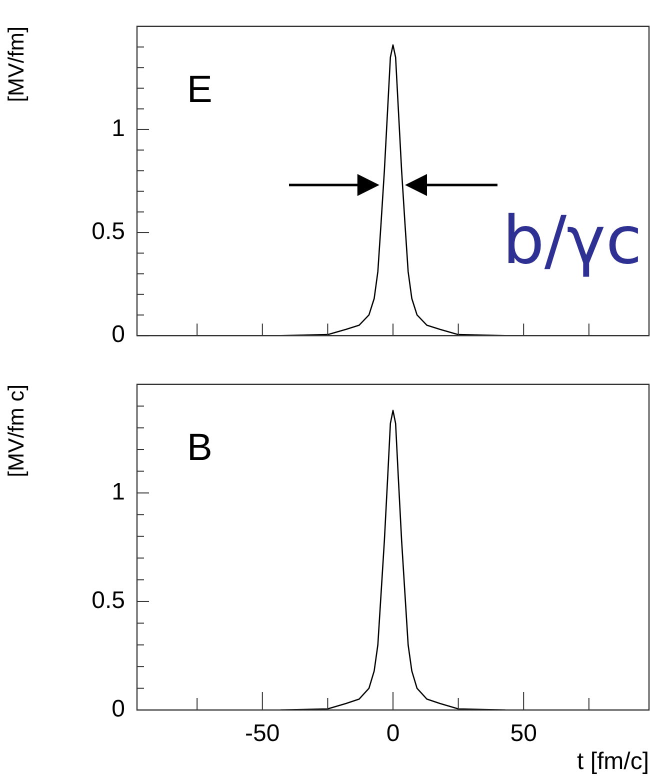  I want to click on x-tick-label: -50, so click(262, 734).